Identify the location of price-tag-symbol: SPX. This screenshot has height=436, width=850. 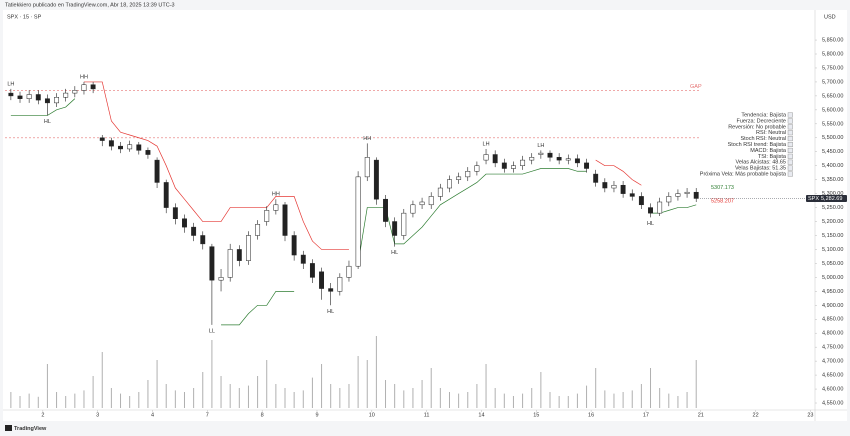
(813, 199).